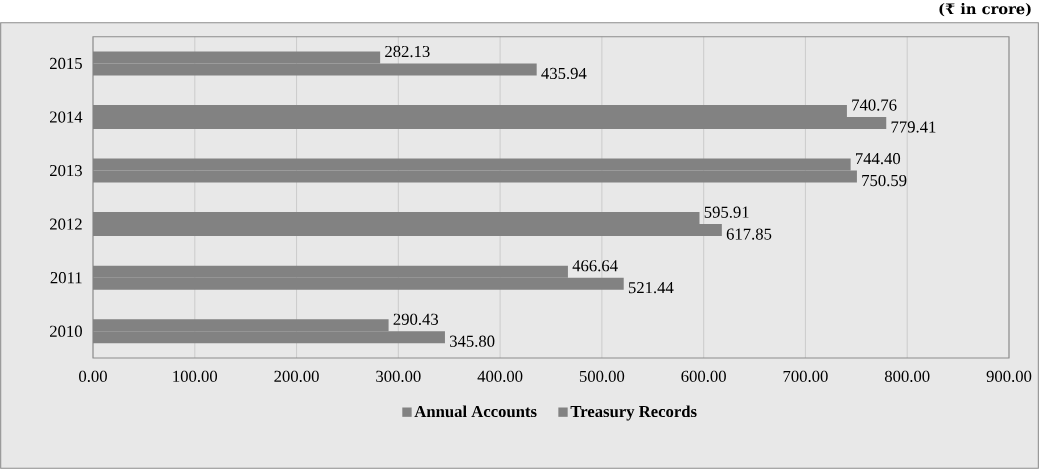 Image resolution: width=1039 pixels, height=469 pixels. What do you see at coordinates (296, 376) in the screenshot?
I see `x-tick-label: 200.00` at bounding box center [296, 376].